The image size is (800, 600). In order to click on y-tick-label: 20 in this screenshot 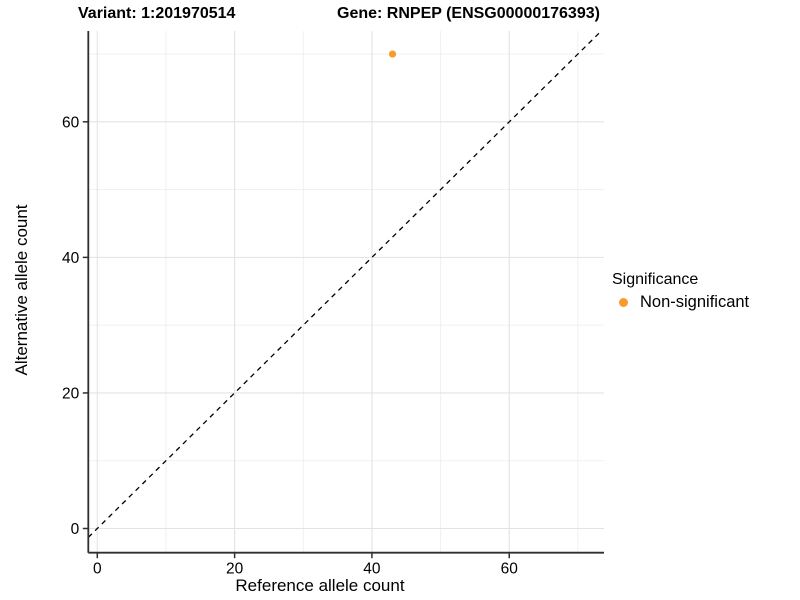, I will do `click(71, 393)`.